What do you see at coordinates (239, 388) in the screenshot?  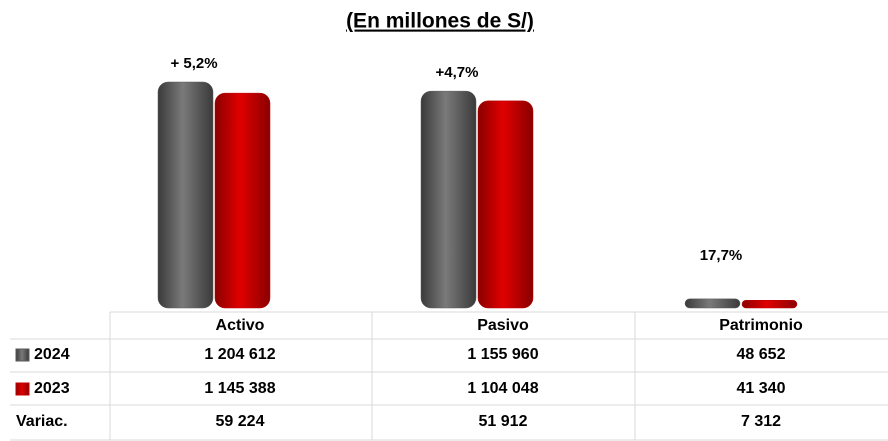 I see `table-value: 1 145 388` at bounding box center [239, 388].